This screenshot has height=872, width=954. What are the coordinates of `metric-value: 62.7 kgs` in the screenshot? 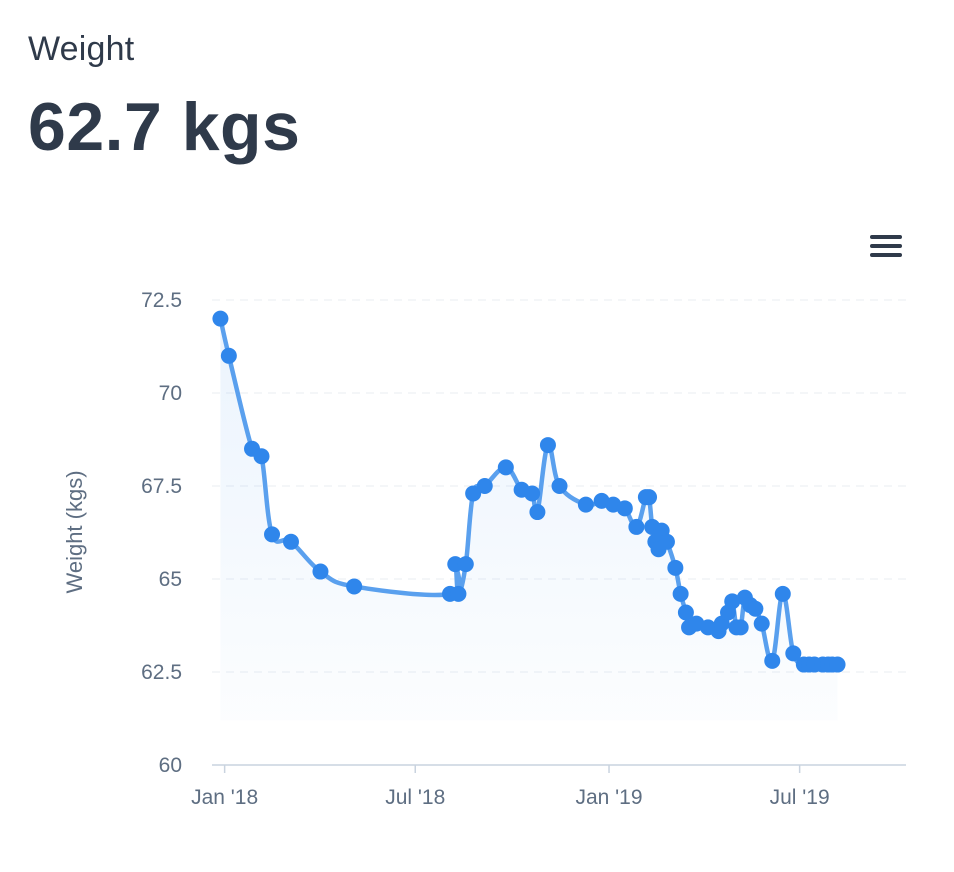 It's located at (164, 127).